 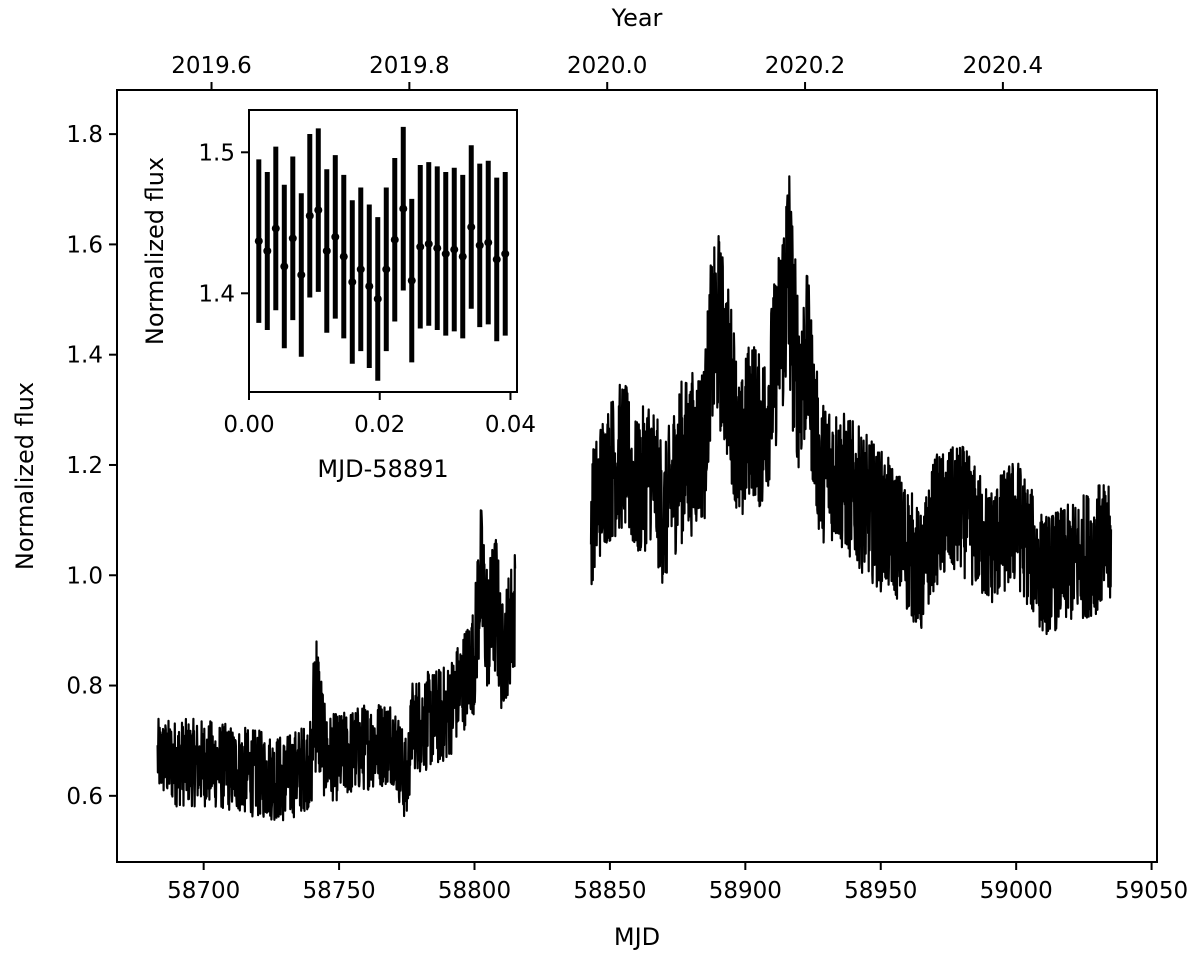 What do you see at coordinates (338, 891) in the screenshot?
I see `x-tick-label: 58750` at bounding box center [338, 891].